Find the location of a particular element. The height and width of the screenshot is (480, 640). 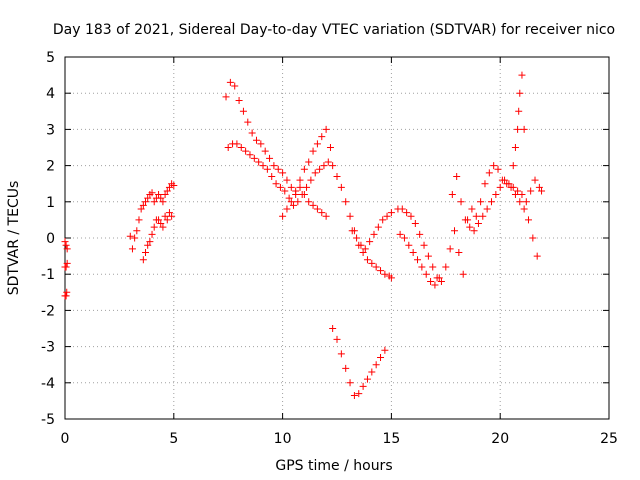

y-tick-label: -3 is located at coordinates (48, 348).